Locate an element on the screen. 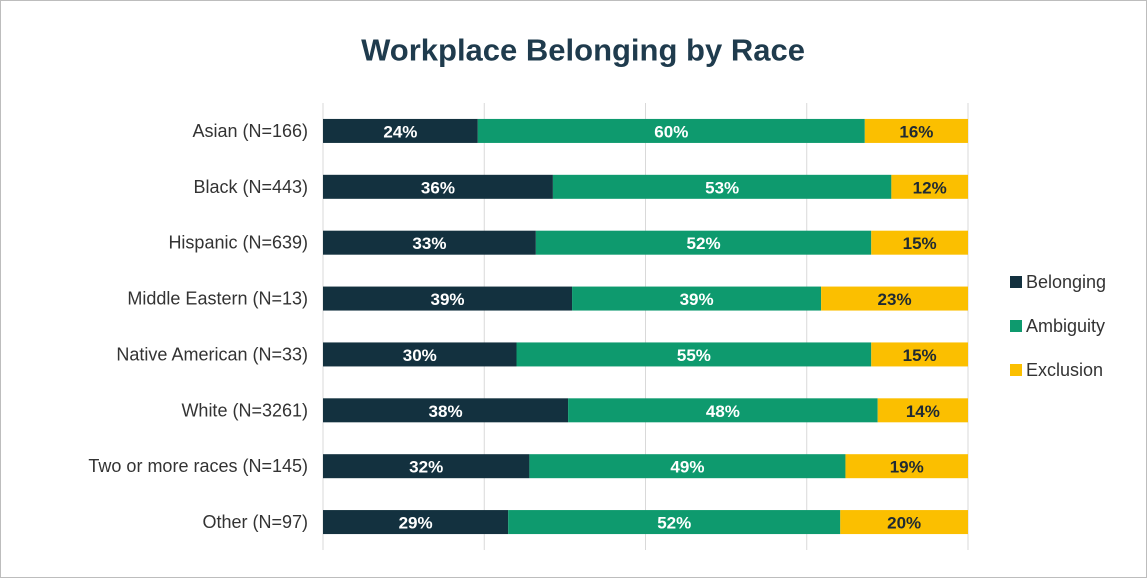 The image size is (1147, 578). legend-label: Belonging is located at coordinates (1066, 282).